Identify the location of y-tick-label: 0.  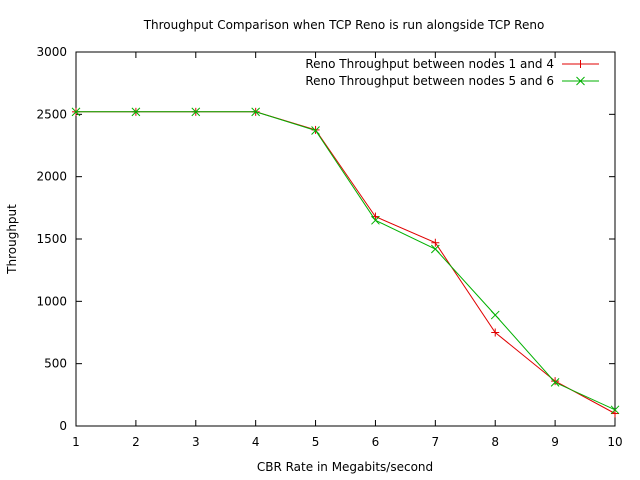
(63, 426).